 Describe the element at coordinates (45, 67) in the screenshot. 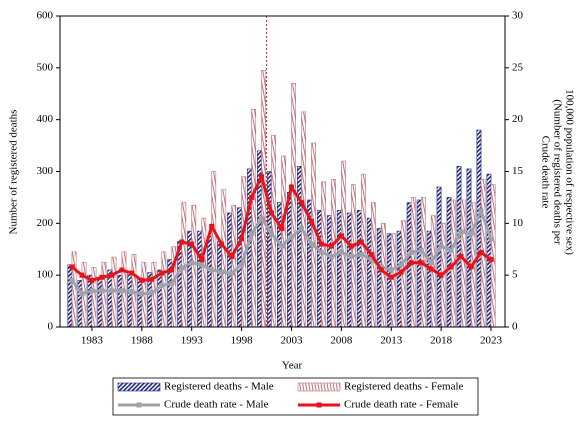

I see `y-tick-label: 500` at that location.